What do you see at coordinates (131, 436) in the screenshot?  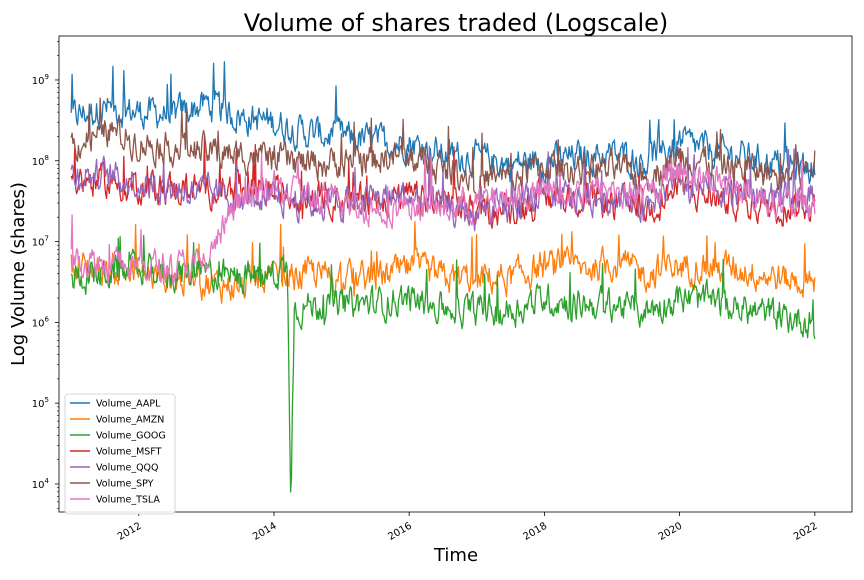 I see `legend-label: Volume_GOOG` at bounding box center [131, 436].